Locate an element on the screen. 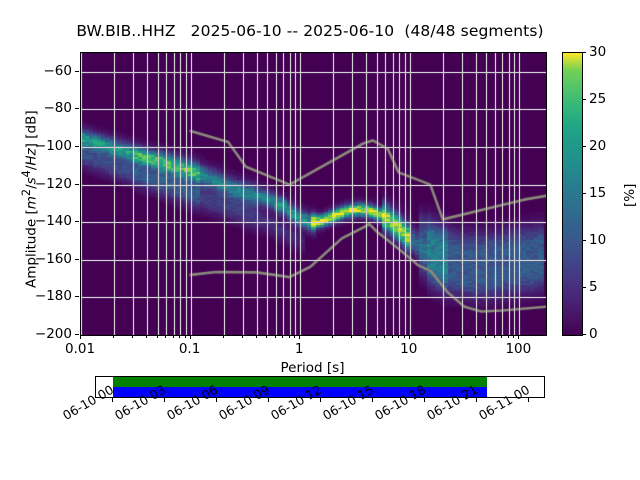  colorbar-tick-label: 30 is located at coordinates (598, 52).